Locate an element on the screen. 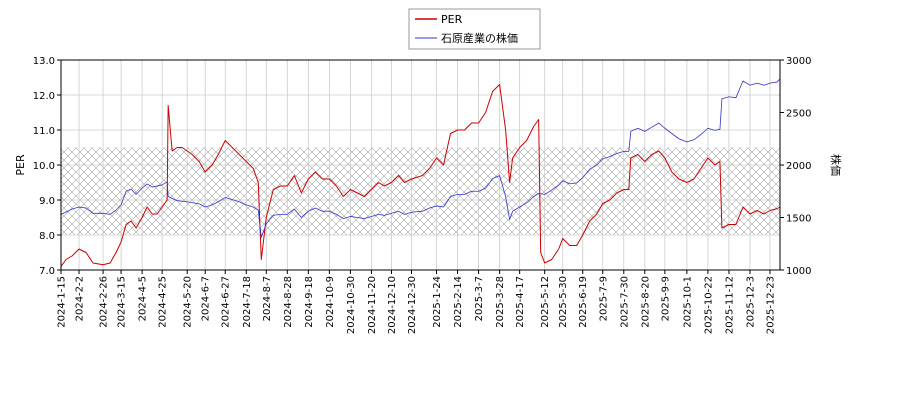  legend: PER 石原産業の株価 is located at coordinates (474, 29).